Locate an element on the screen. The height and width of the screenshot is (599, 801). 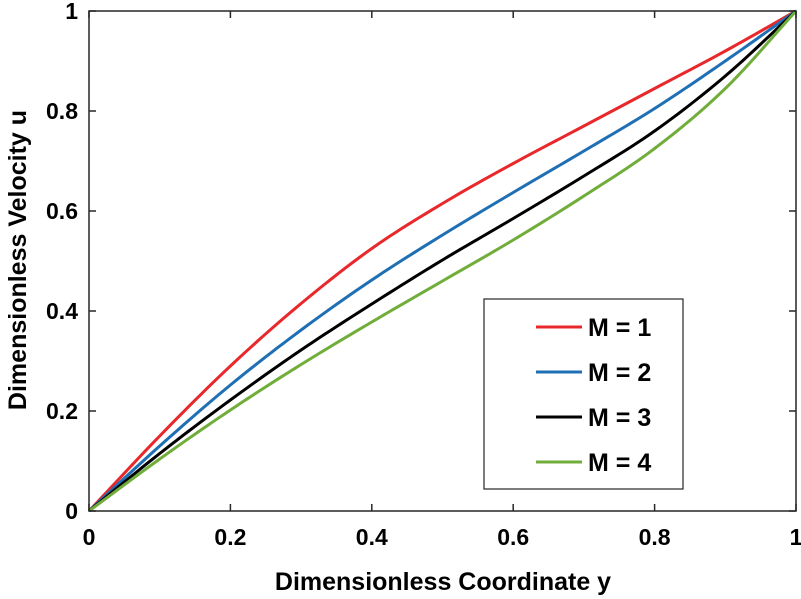
legend-label-m1: M = 1 is located at coordinates (619, 328).